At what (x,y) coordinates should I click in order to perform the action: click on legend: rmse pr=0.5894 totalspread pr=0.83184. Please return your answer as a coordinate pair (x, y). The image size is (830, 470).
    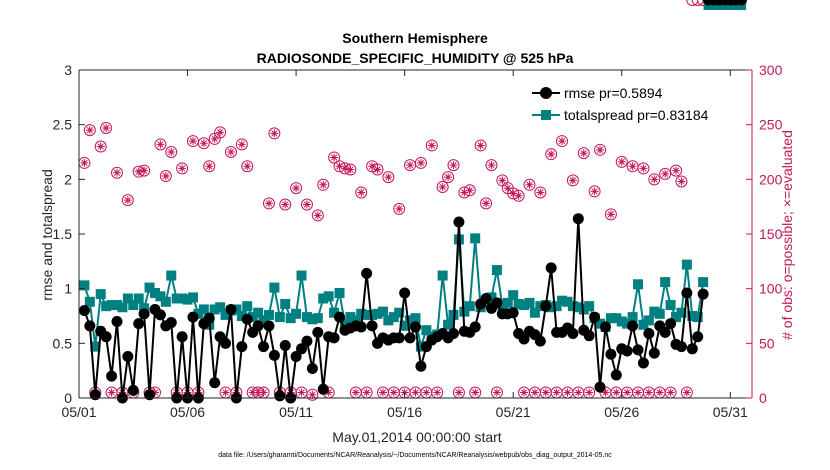
    Looking at the image, I should click on (634, 104).